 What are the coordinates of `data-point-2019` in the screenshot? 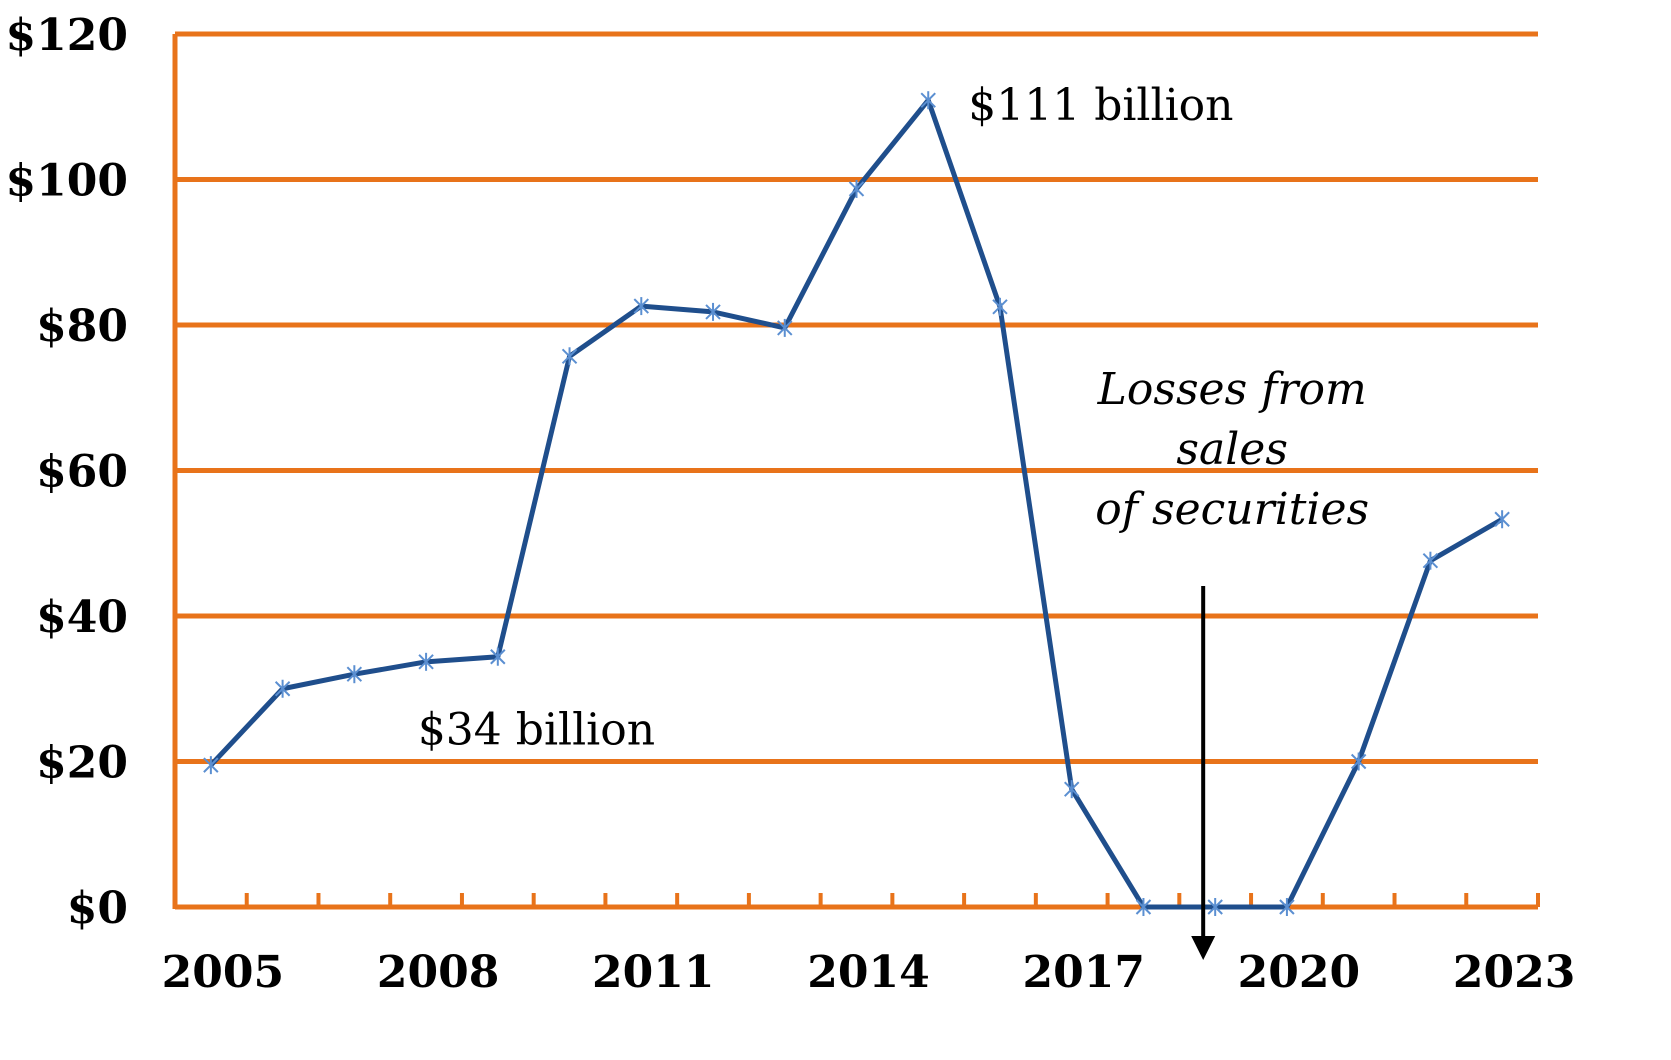 It's located at (1215, 907).